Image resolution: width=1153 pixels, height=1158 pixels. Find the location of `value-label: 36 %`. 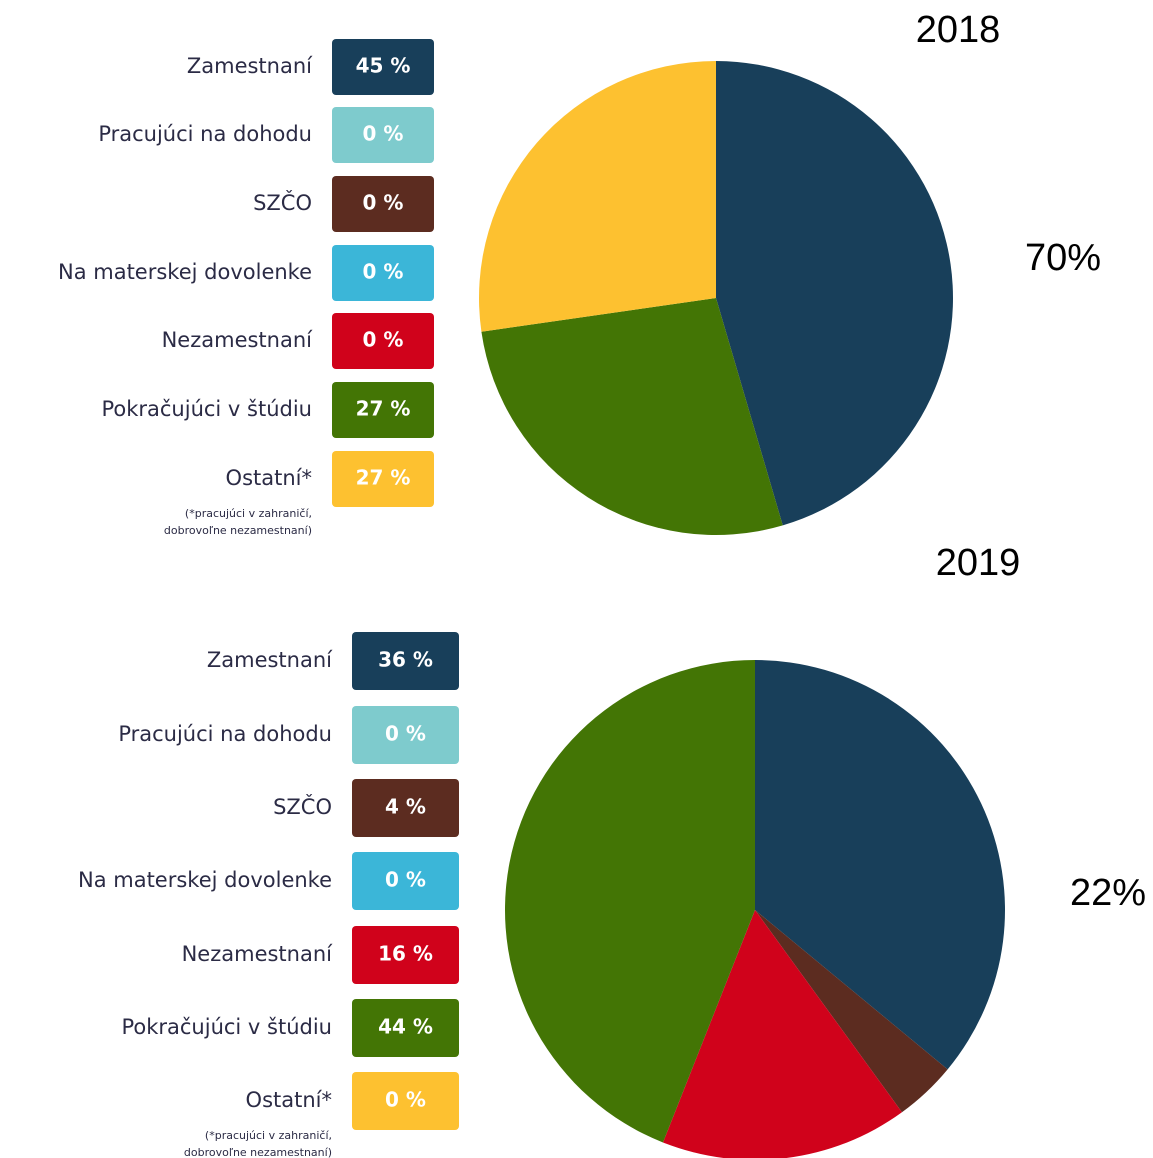

value-label: 36 % is located at coordinates (405, 660).